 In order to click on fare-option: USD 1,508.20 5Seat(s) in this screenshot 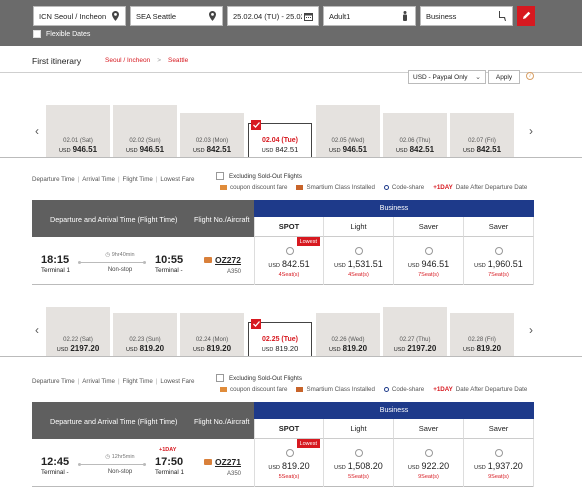, I will do `click(359, 463)`.